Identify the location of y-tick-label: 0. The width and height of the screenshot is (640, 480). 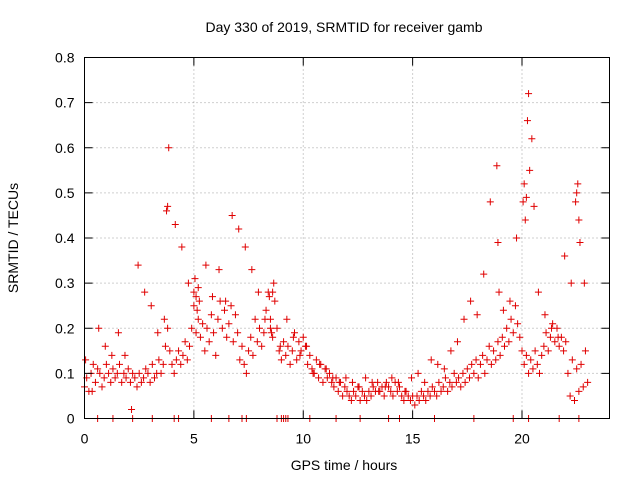
(71, 419).